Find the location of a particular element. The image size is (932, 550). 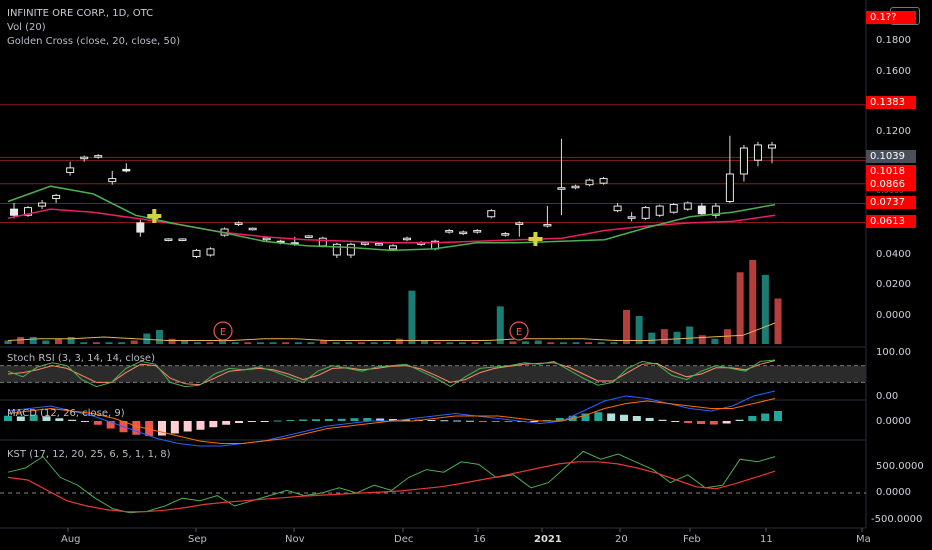

earnings-marker is located at coordinates (519, 331).